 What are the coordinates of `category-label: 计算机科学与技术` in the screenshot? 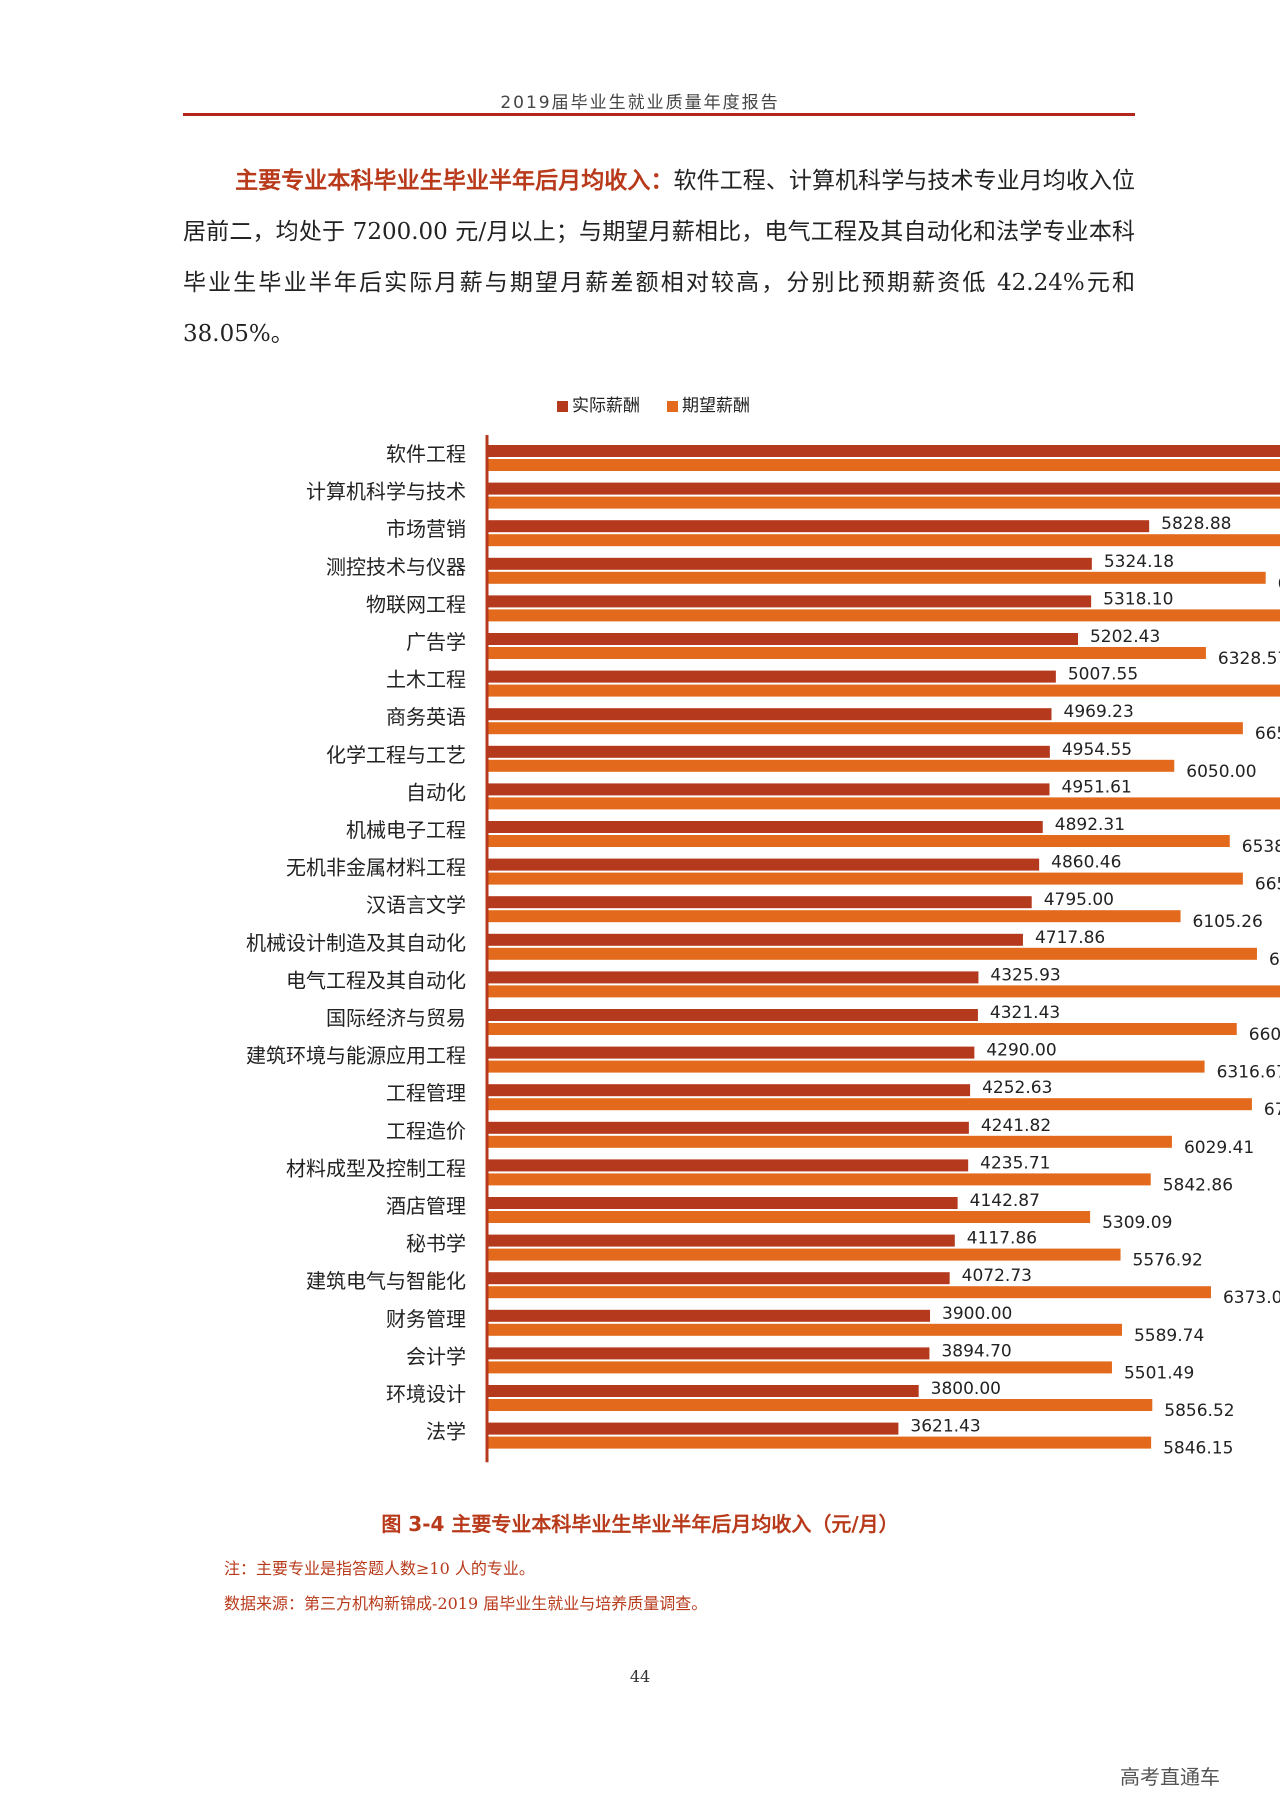 It's located at (386, 492).